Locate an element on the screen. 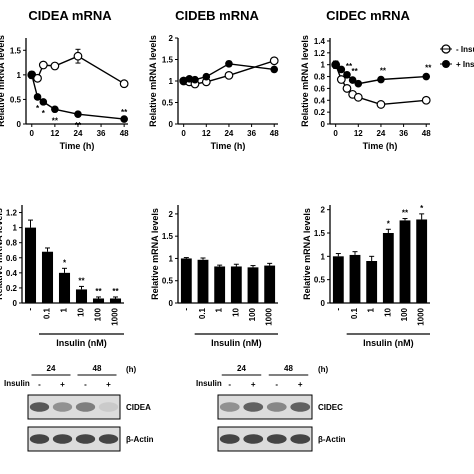 The height and width of the screenshot is (474, 474). blot-time-unit: (h) is located at coordinates (131, 369).